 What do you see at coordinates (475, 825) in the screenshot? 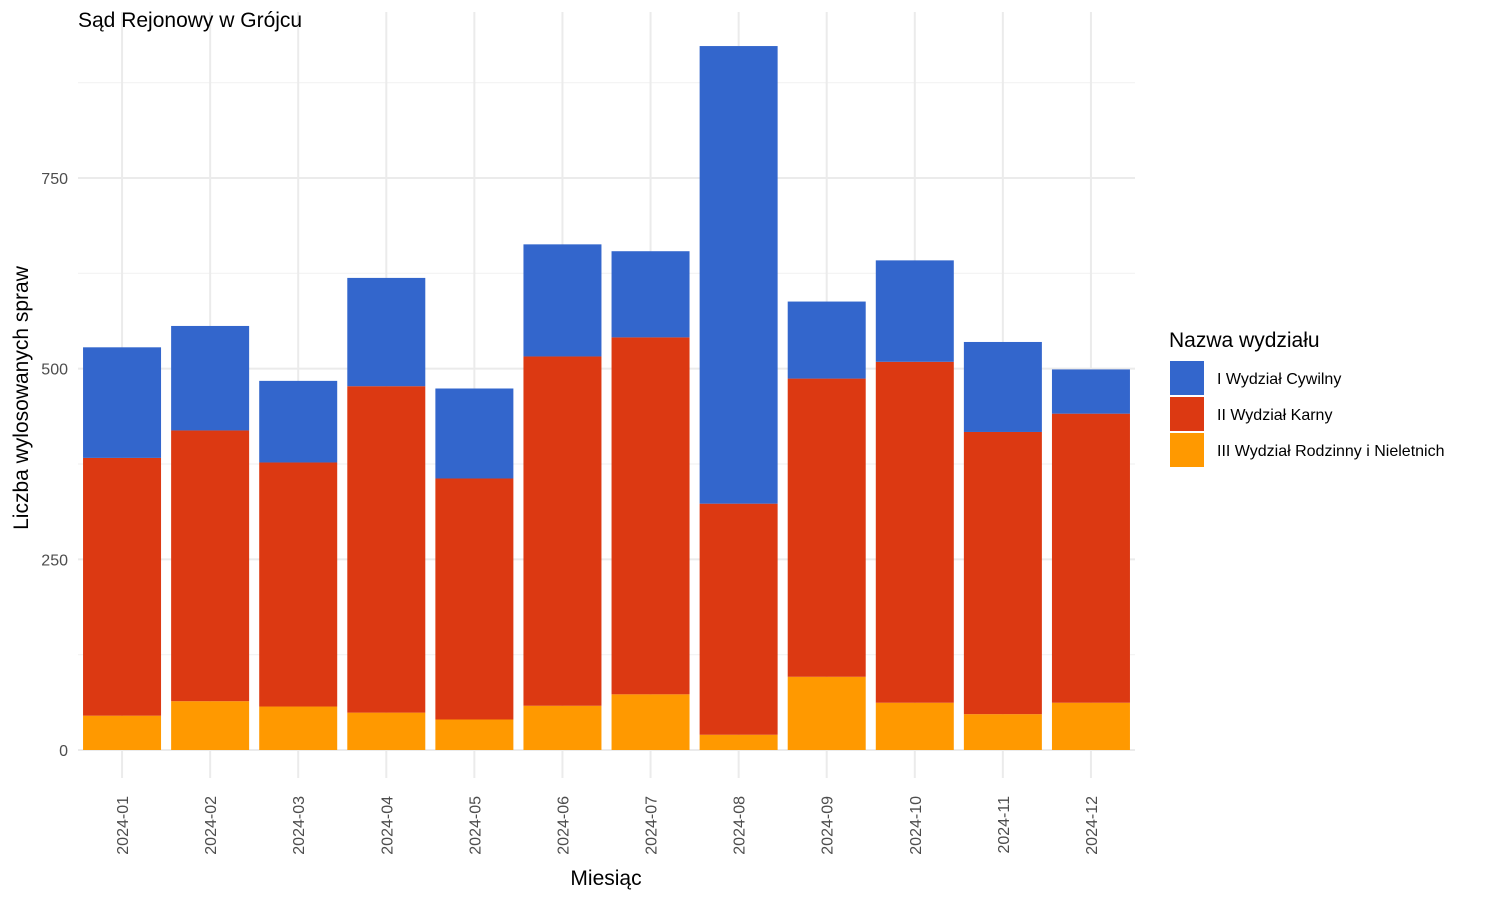
I see `x-tick-label: 2024-05` at bounding box center [475, 825].